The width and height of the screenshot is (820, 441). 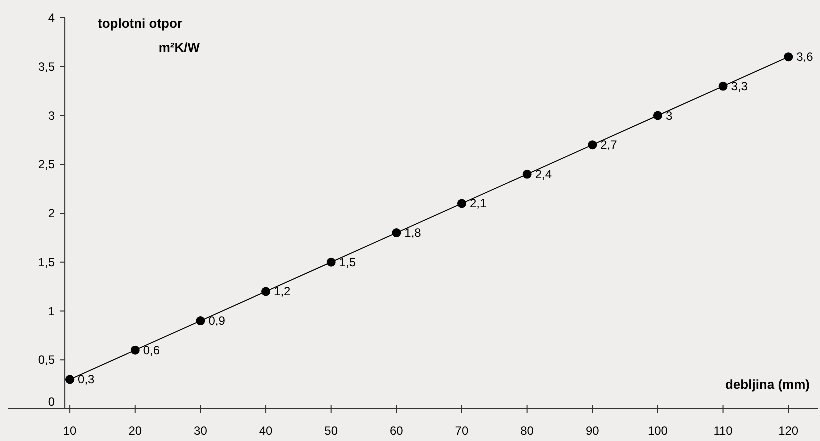 I want to click on data-label: 0,6, so click(x=151, y=350).